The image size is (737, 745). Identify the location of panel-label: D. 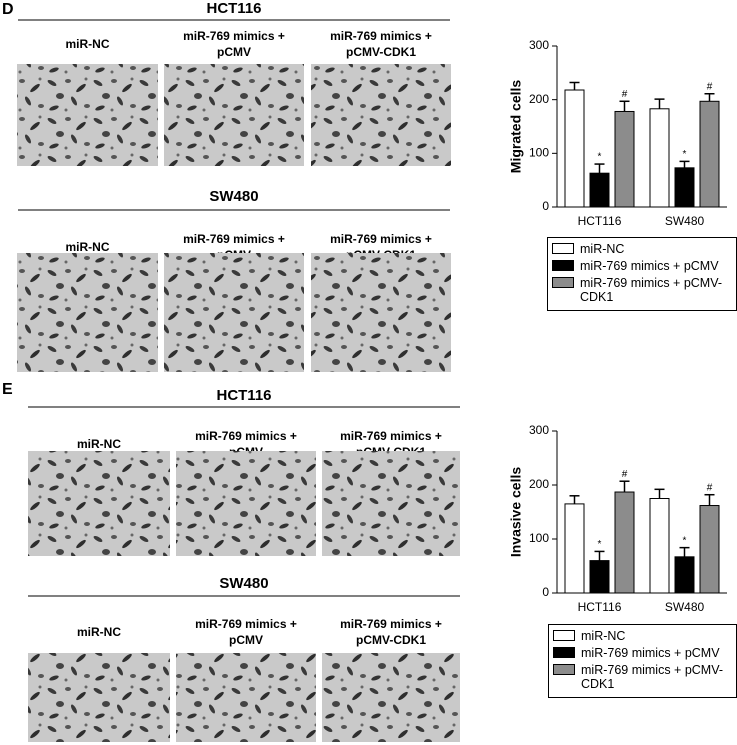
(8, 9).